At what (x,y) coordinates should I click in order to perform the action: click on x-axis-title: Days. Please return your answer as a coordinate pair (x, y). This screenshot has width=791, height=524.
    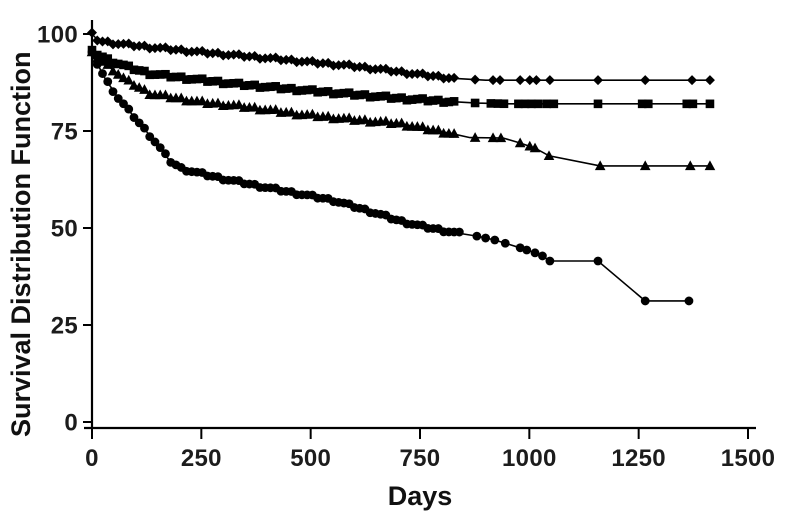
    Looking at the image, I should click on (420, 496).